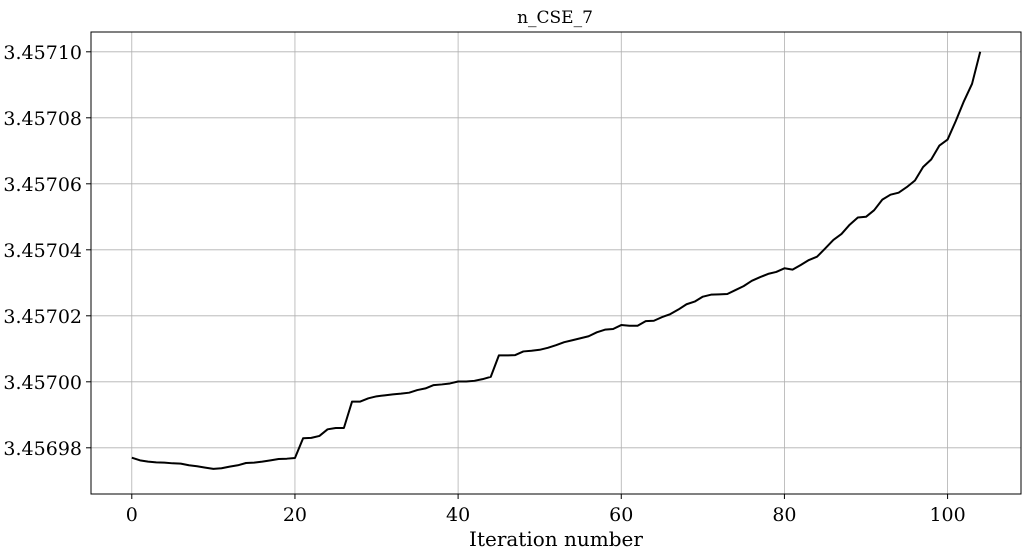  I want to click on x-tick-label: 80, so click(784, 515).